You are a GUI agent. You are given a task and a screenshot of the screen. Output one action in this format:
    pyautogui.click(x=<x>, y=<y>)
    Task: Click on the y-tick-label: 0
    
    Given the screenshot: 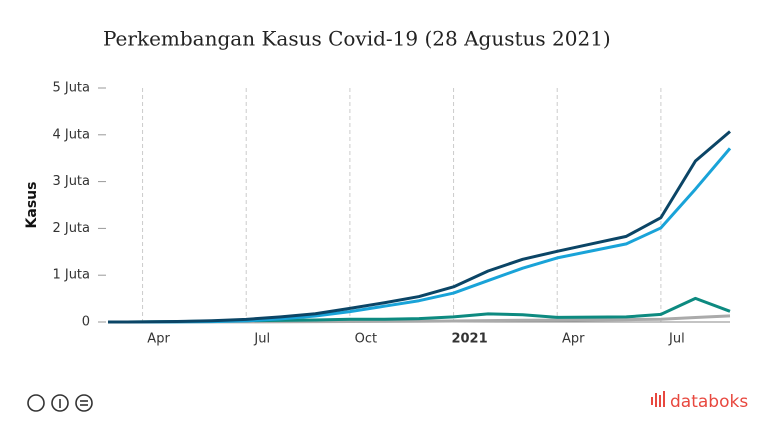 What is the action you would take?
    pyautogui.click(x=86, y=322)
    